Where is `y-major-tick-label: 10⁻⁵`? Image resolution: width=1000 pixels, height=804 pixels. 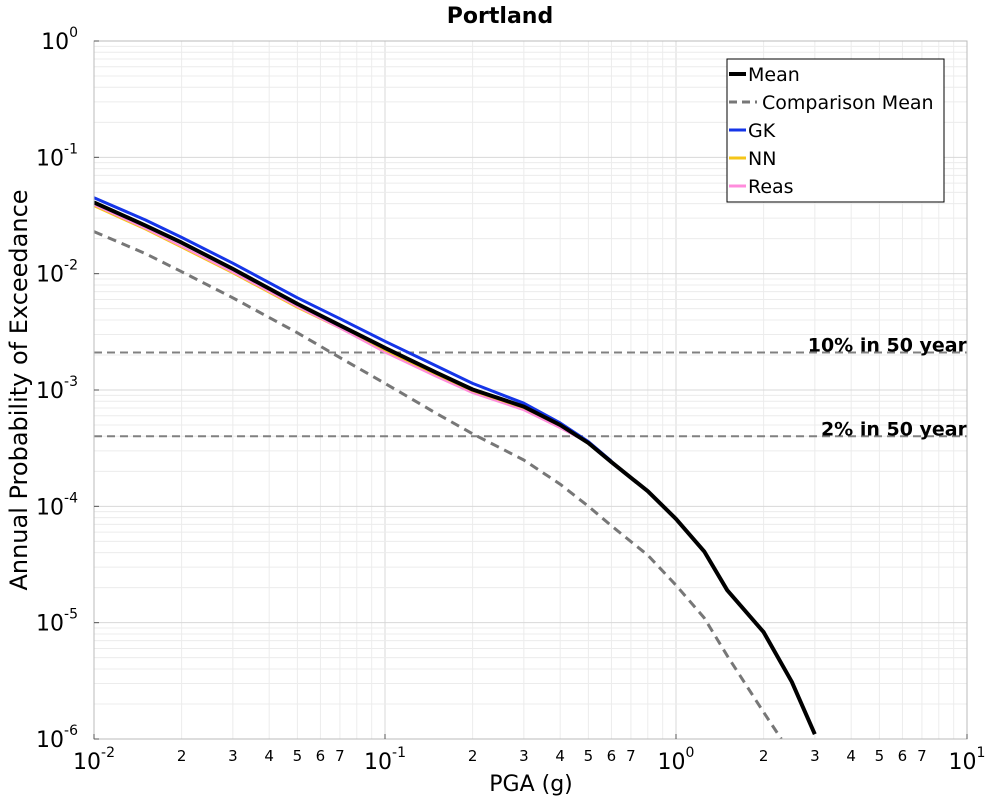
y-major-tick-label: 10⁻⁵ is located at coordinates (57, 622).